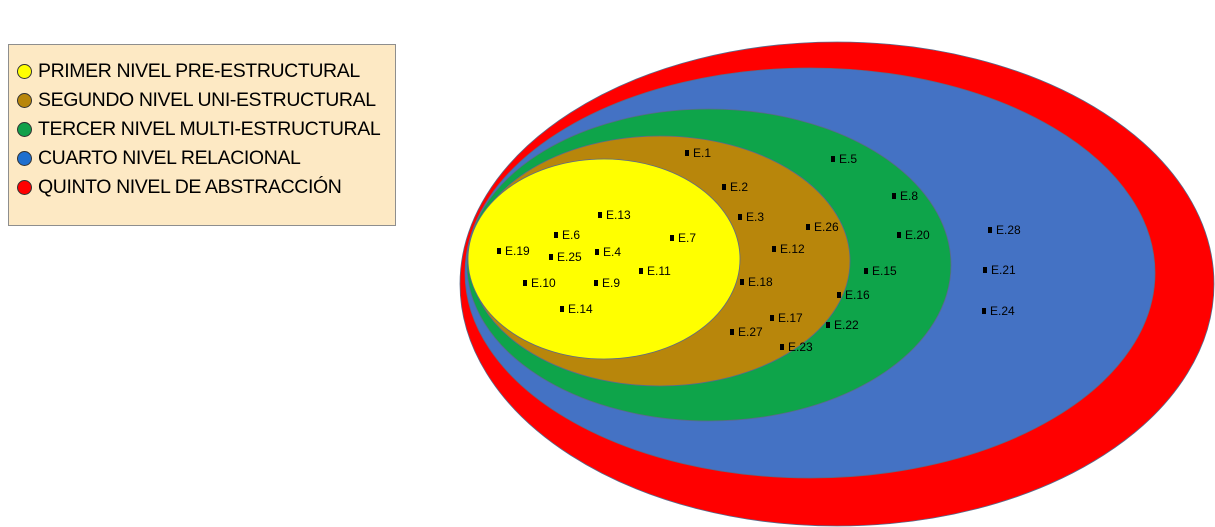  I want to click on point-e-7: E.7, so click(683, 238).